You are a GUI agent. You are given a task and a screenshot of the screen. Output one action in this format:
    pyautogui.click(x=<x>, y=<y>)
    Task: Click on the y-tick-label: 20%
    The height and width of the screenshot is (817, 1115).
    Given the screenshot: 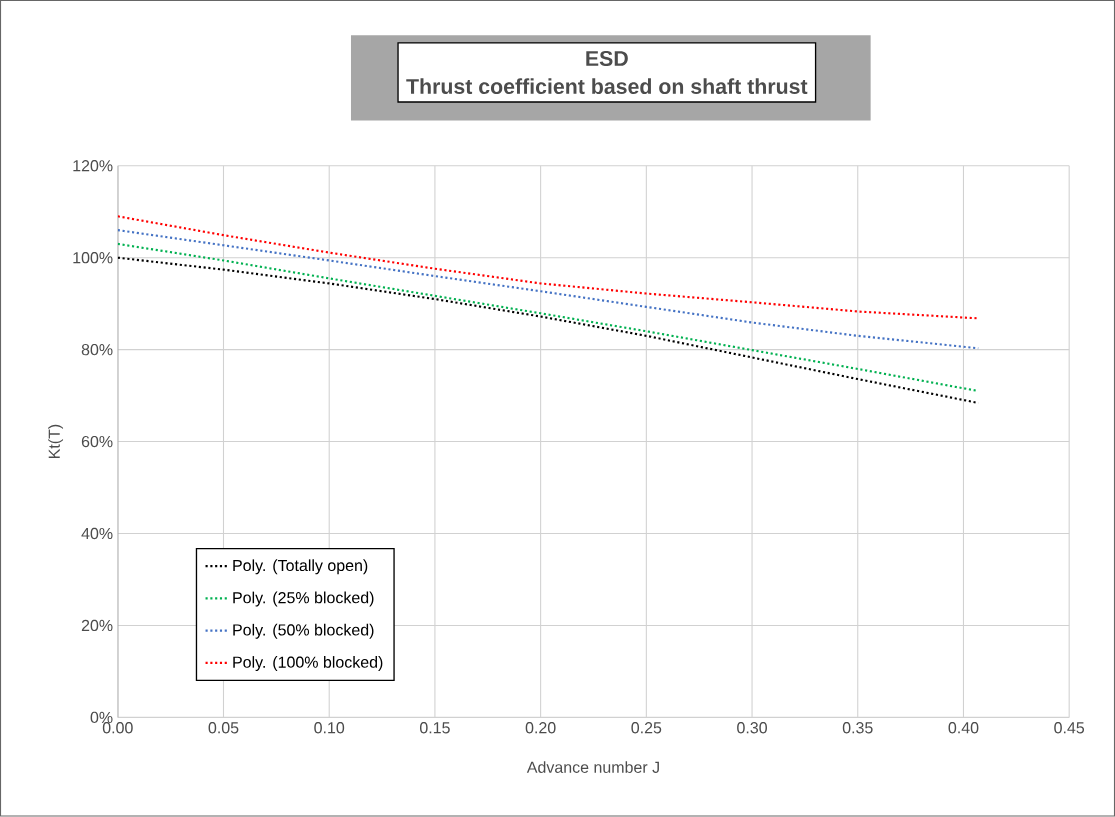 What is the action you would take?
    pyautogui.click(x=97, y=626)
    